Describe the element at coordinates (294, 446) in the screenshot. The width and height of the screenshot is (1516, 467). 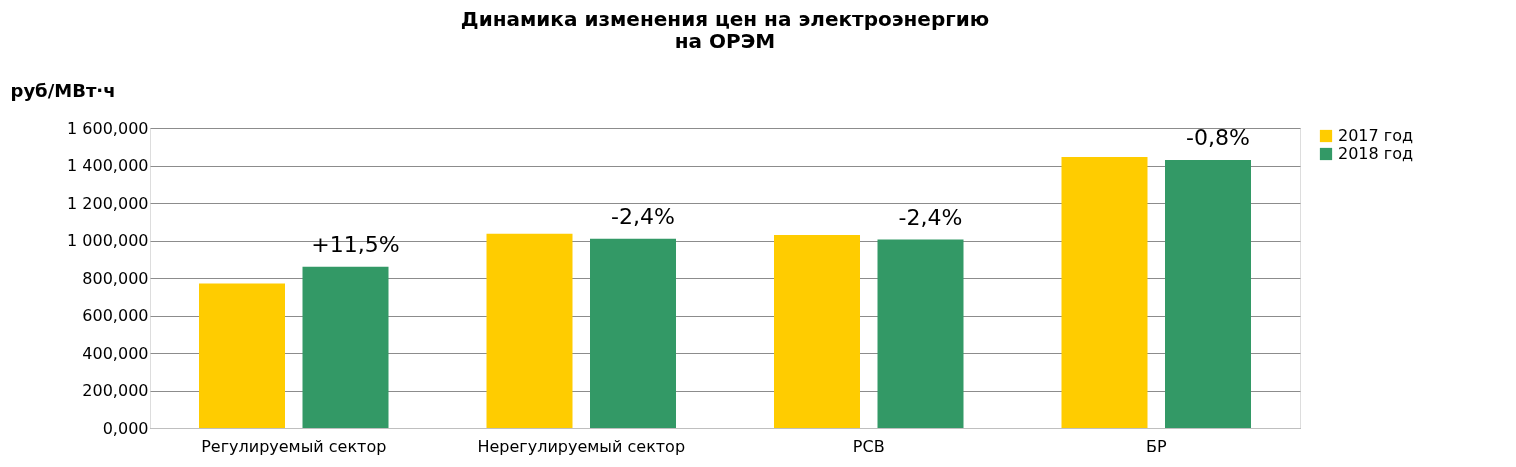
I see `x-tick-label: Регулируемый сектор` at that location.